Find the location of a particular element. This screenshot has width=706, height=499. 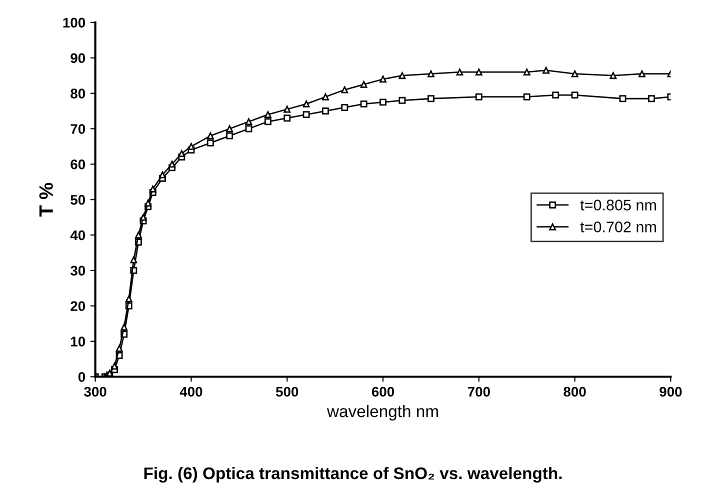

y-tick-label: 20 is located at coordinates (78, 306).